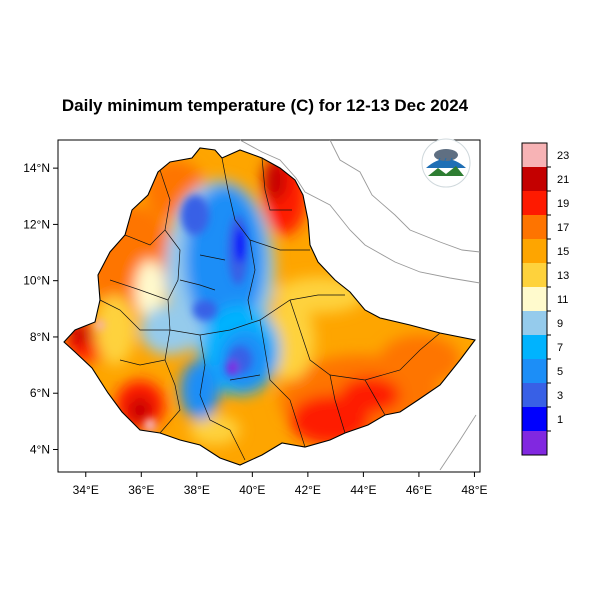 This screenshot has width=600, height=600. What do you see at coordinates (560, 324) in the screenshot?
I see `colorbar-label: 9` at bounding box center [560, 324].